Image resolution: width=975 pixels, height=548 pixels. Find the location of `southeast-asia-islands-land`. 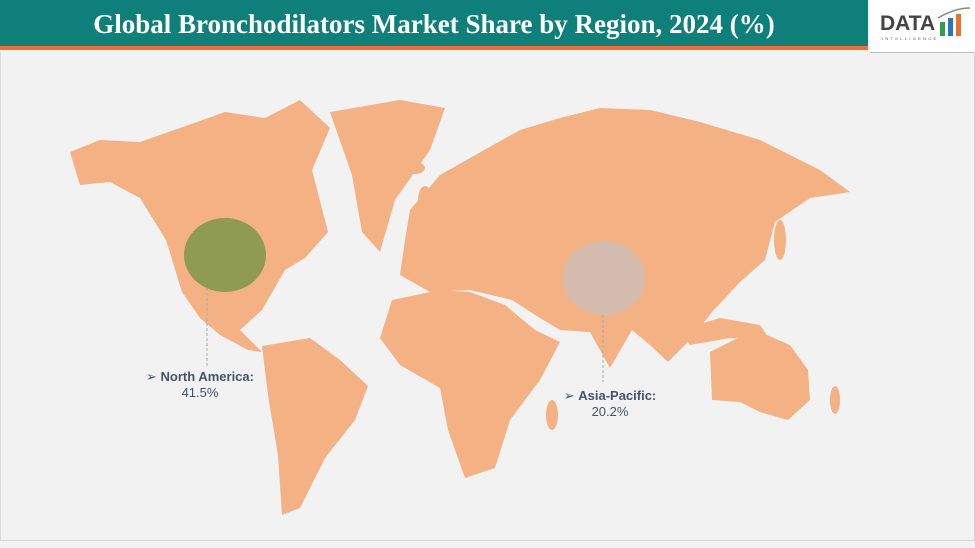

southeast-asia-islands-land is located at coordinates (725, 331).